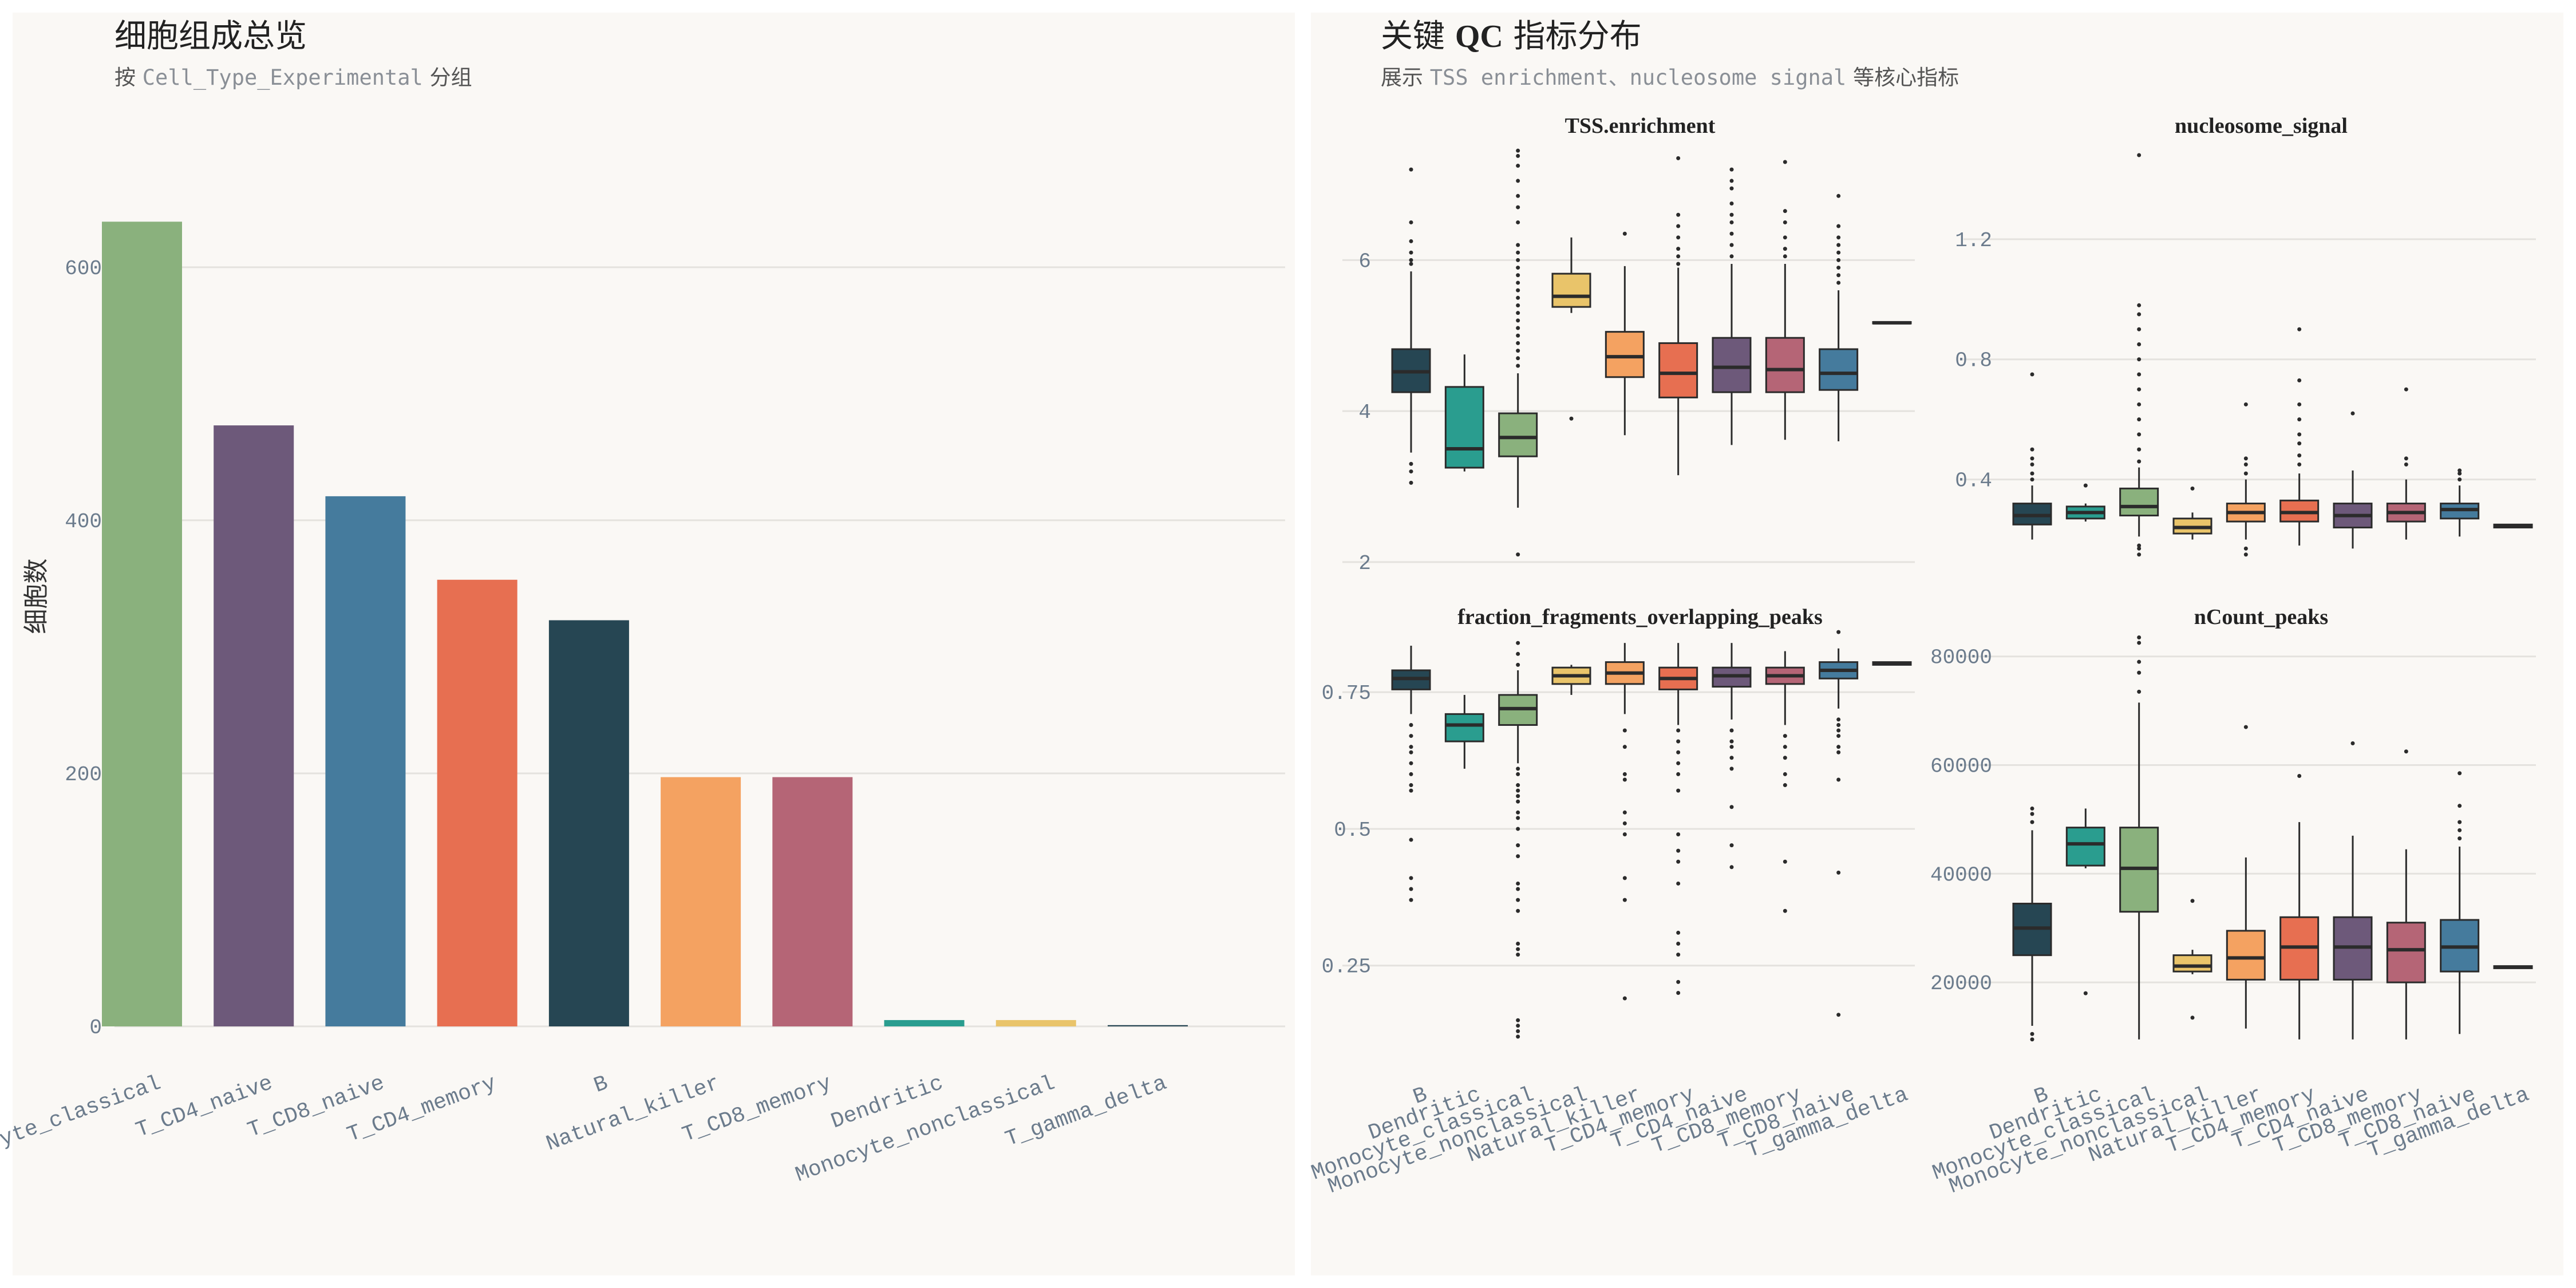 This screenshot has height=1288, width=2576. What do you see at coordinates (1479, 36) in the screenshot?
I see `qc-title-bold: QC` at bounding box center [1479, 36].